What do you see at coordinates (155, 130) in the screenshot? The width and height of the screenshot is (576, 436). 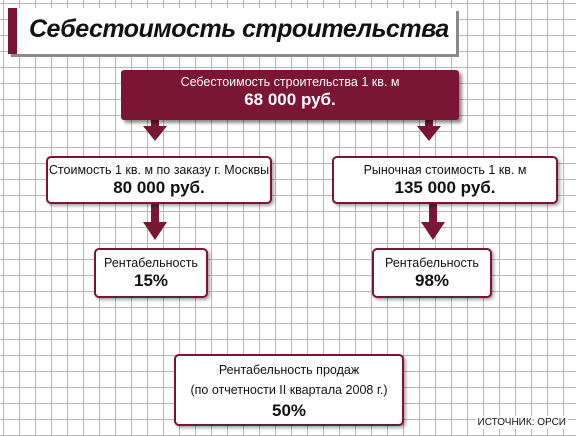 I see `arrow-cost-to-moscow` at bounding box center [155, 130].